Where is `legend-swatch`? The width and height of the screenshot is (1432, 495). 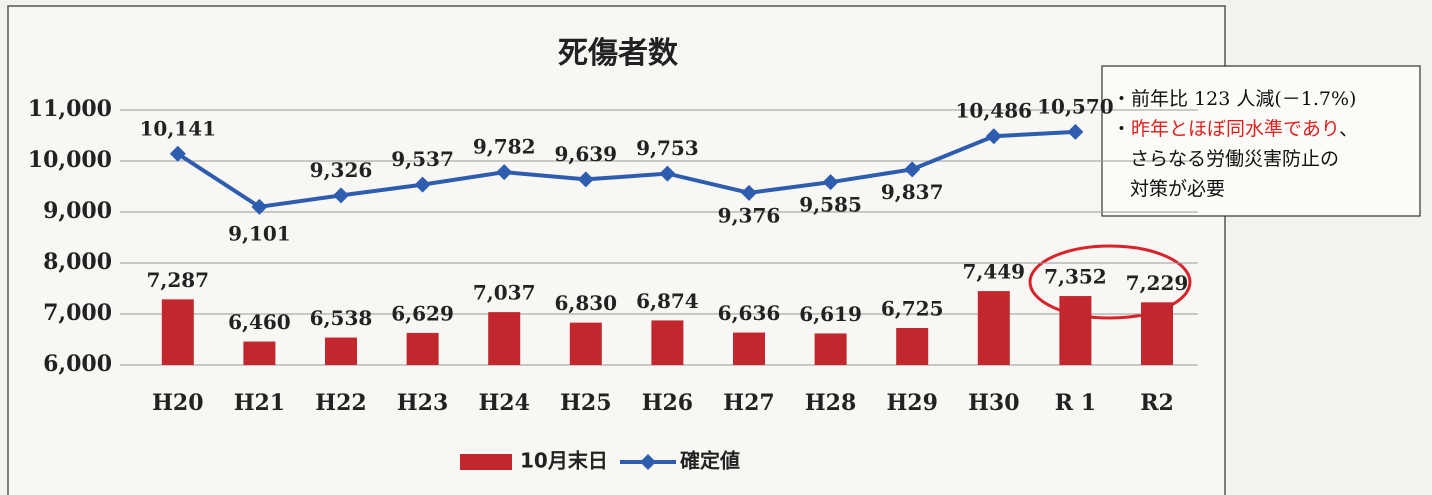
legend-swatch is located at coordinates (486, 462).